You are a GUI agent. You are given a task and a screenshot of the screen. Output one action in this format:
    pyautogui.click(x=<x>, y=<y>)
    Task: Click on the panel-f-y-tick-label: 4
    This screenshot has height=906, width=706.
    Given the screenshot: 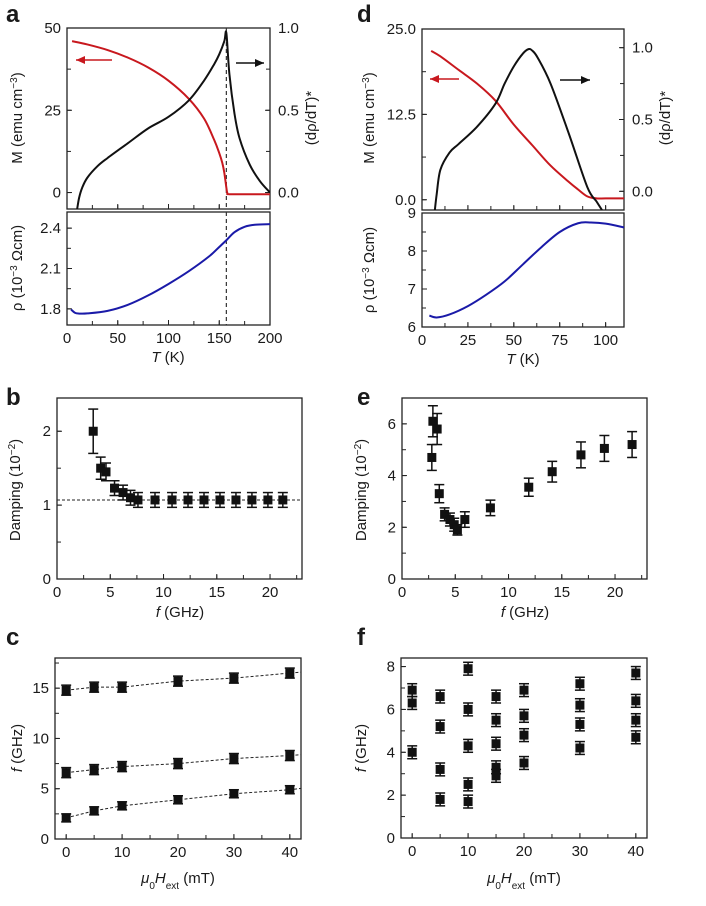 What is the action you would take?
    pyautogui.click(x=391, y=752)
    